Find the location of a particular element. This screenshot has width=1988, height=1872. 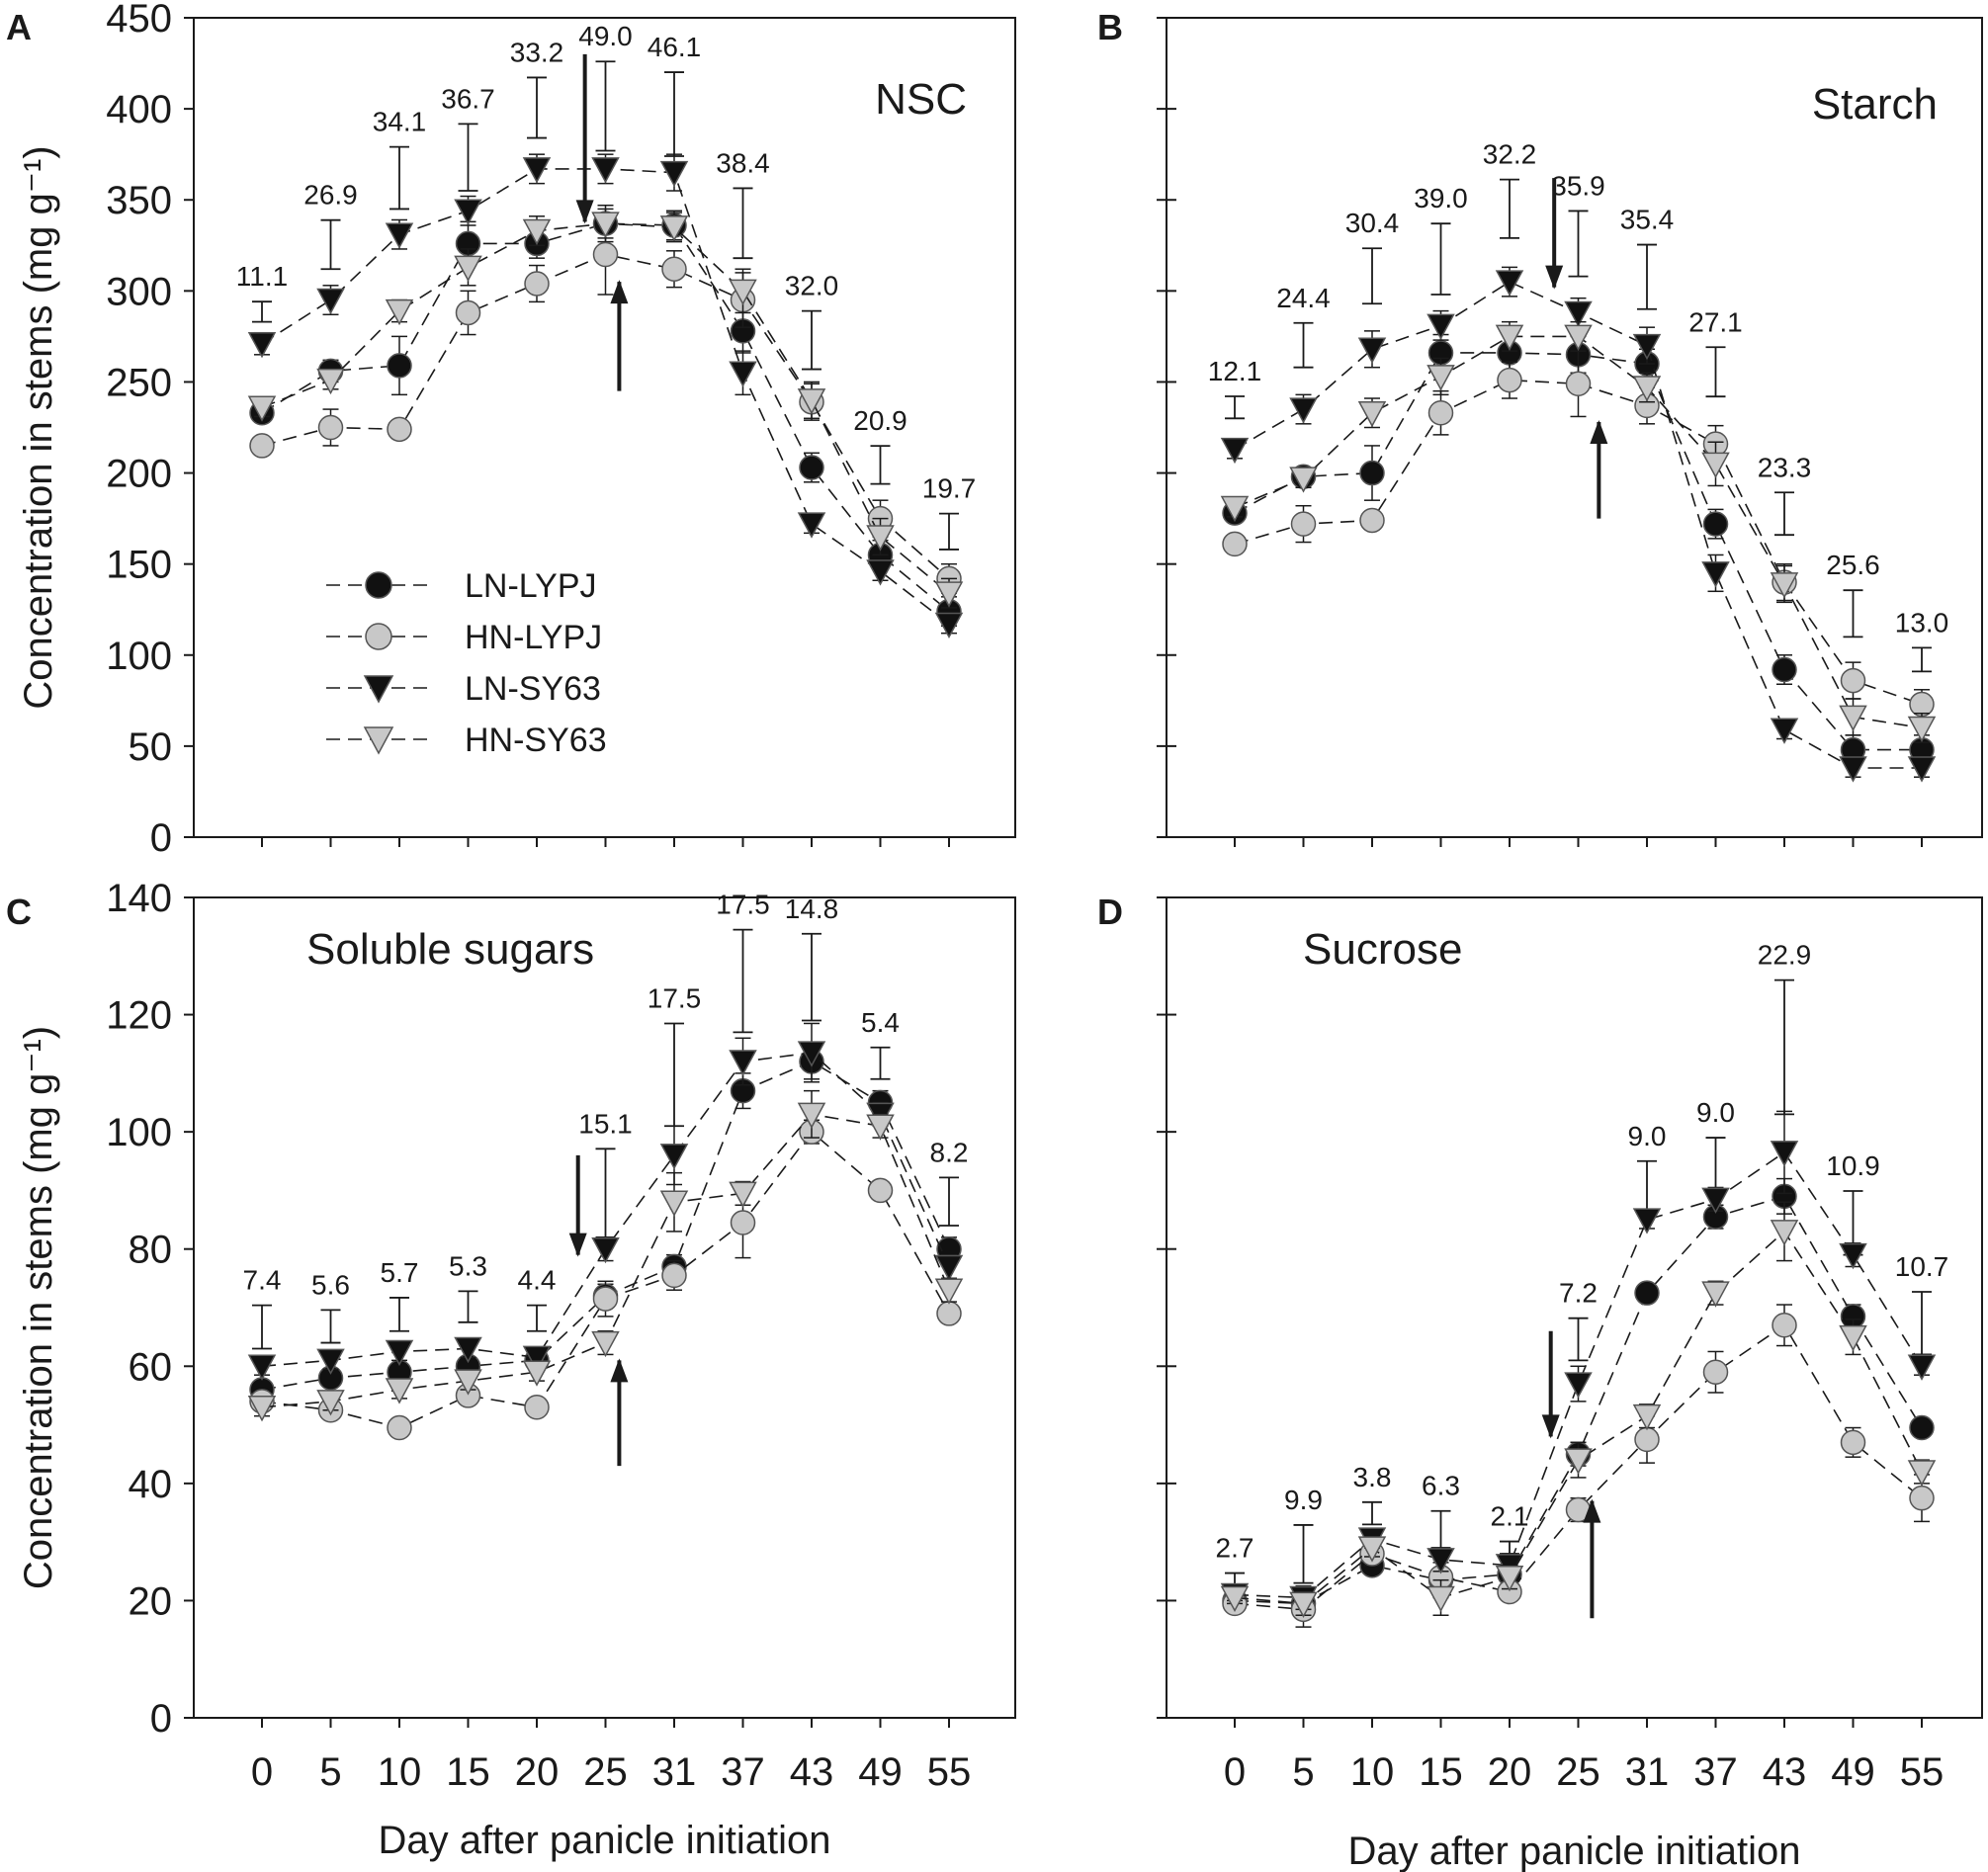

x-tick-label: 15 is located at coordinates (1441, 1772).